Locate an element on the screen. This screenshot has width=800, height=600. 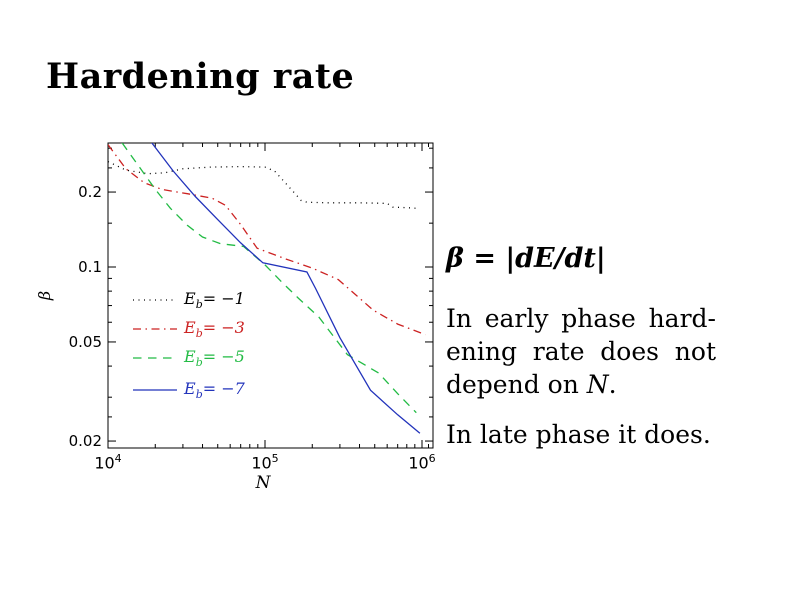
beta-definition-equation: β = |dE/dt| is located at coordinates (526, 258).